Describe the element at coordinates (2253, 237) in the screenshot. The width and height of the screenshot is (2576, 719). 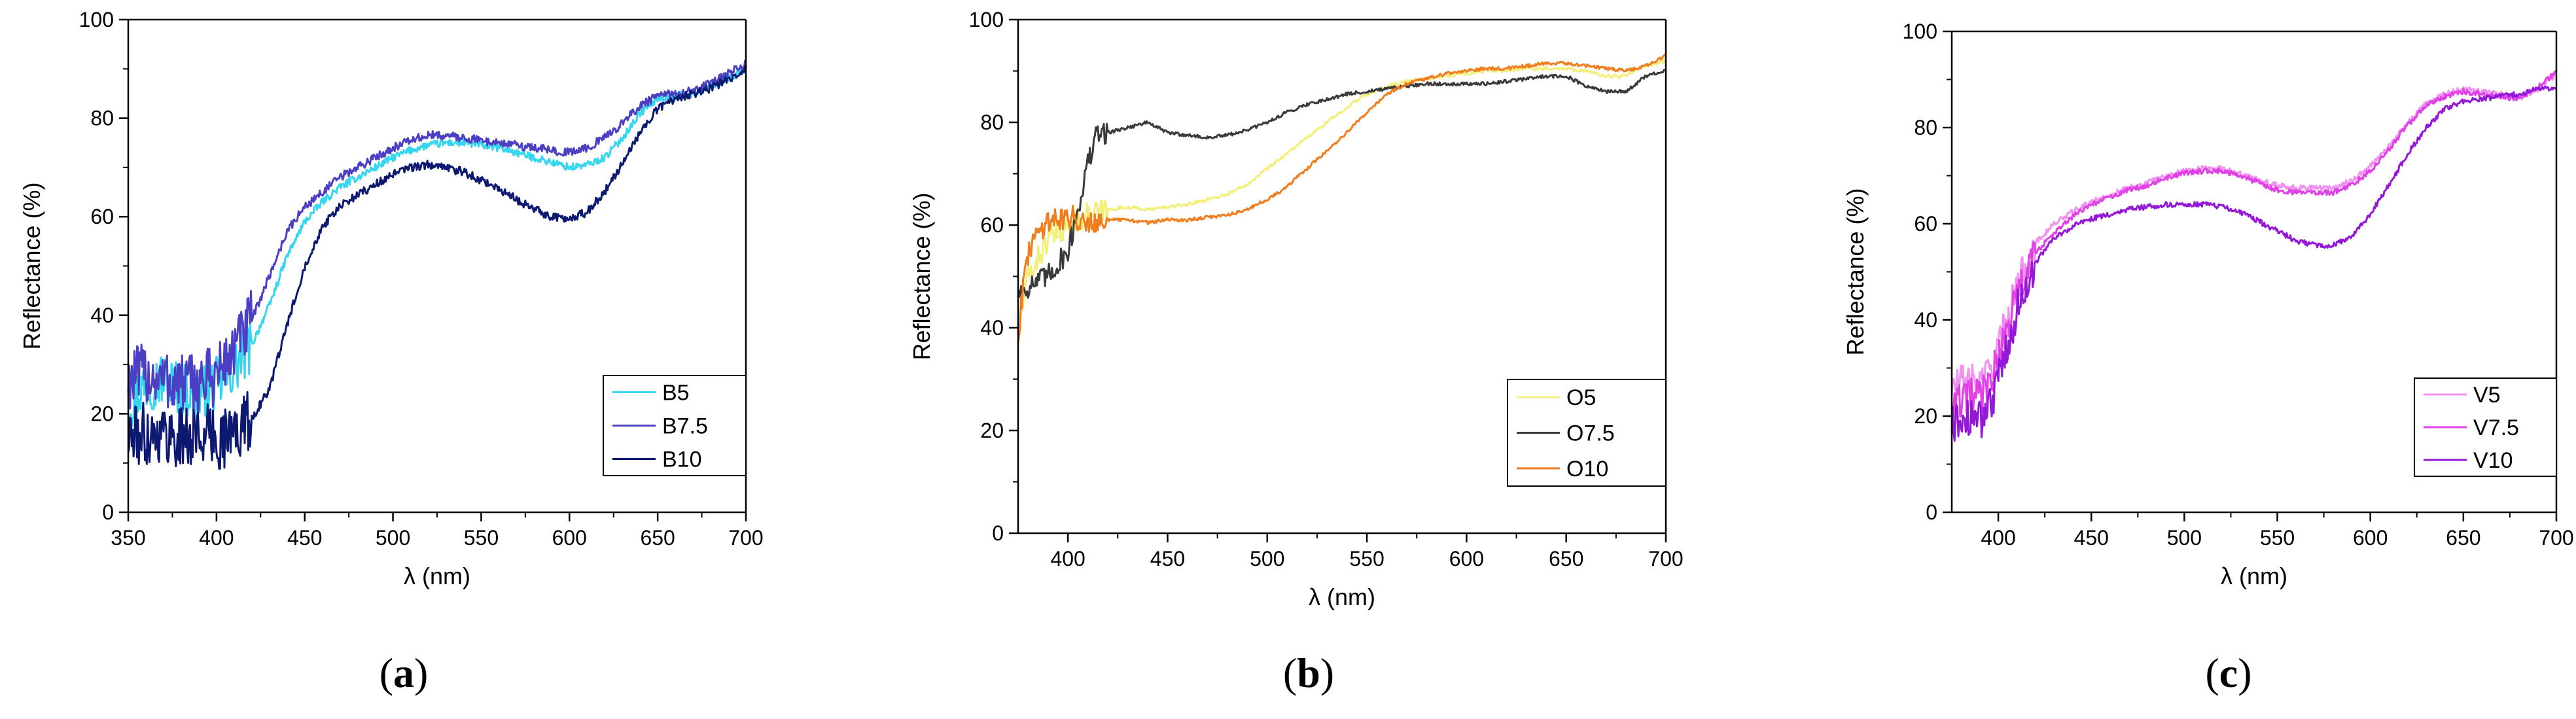
I see `series-line-V5` at that location.